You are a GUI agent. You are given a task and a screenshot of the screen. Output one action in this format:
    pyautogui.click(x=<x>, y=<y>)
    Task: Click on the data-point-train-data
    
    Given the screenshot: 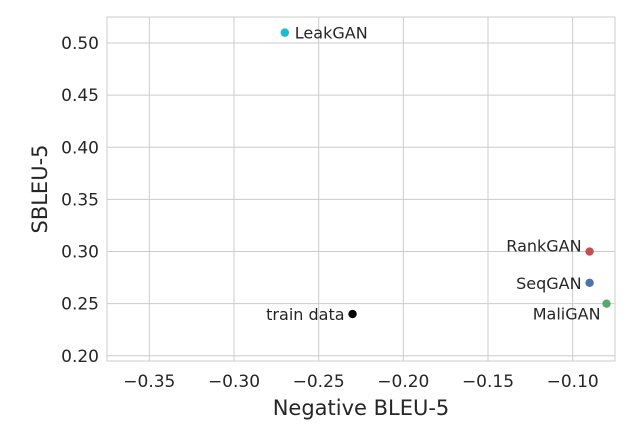 What is the action you would take?
    pyautogui.click(x=352, y=314)
    